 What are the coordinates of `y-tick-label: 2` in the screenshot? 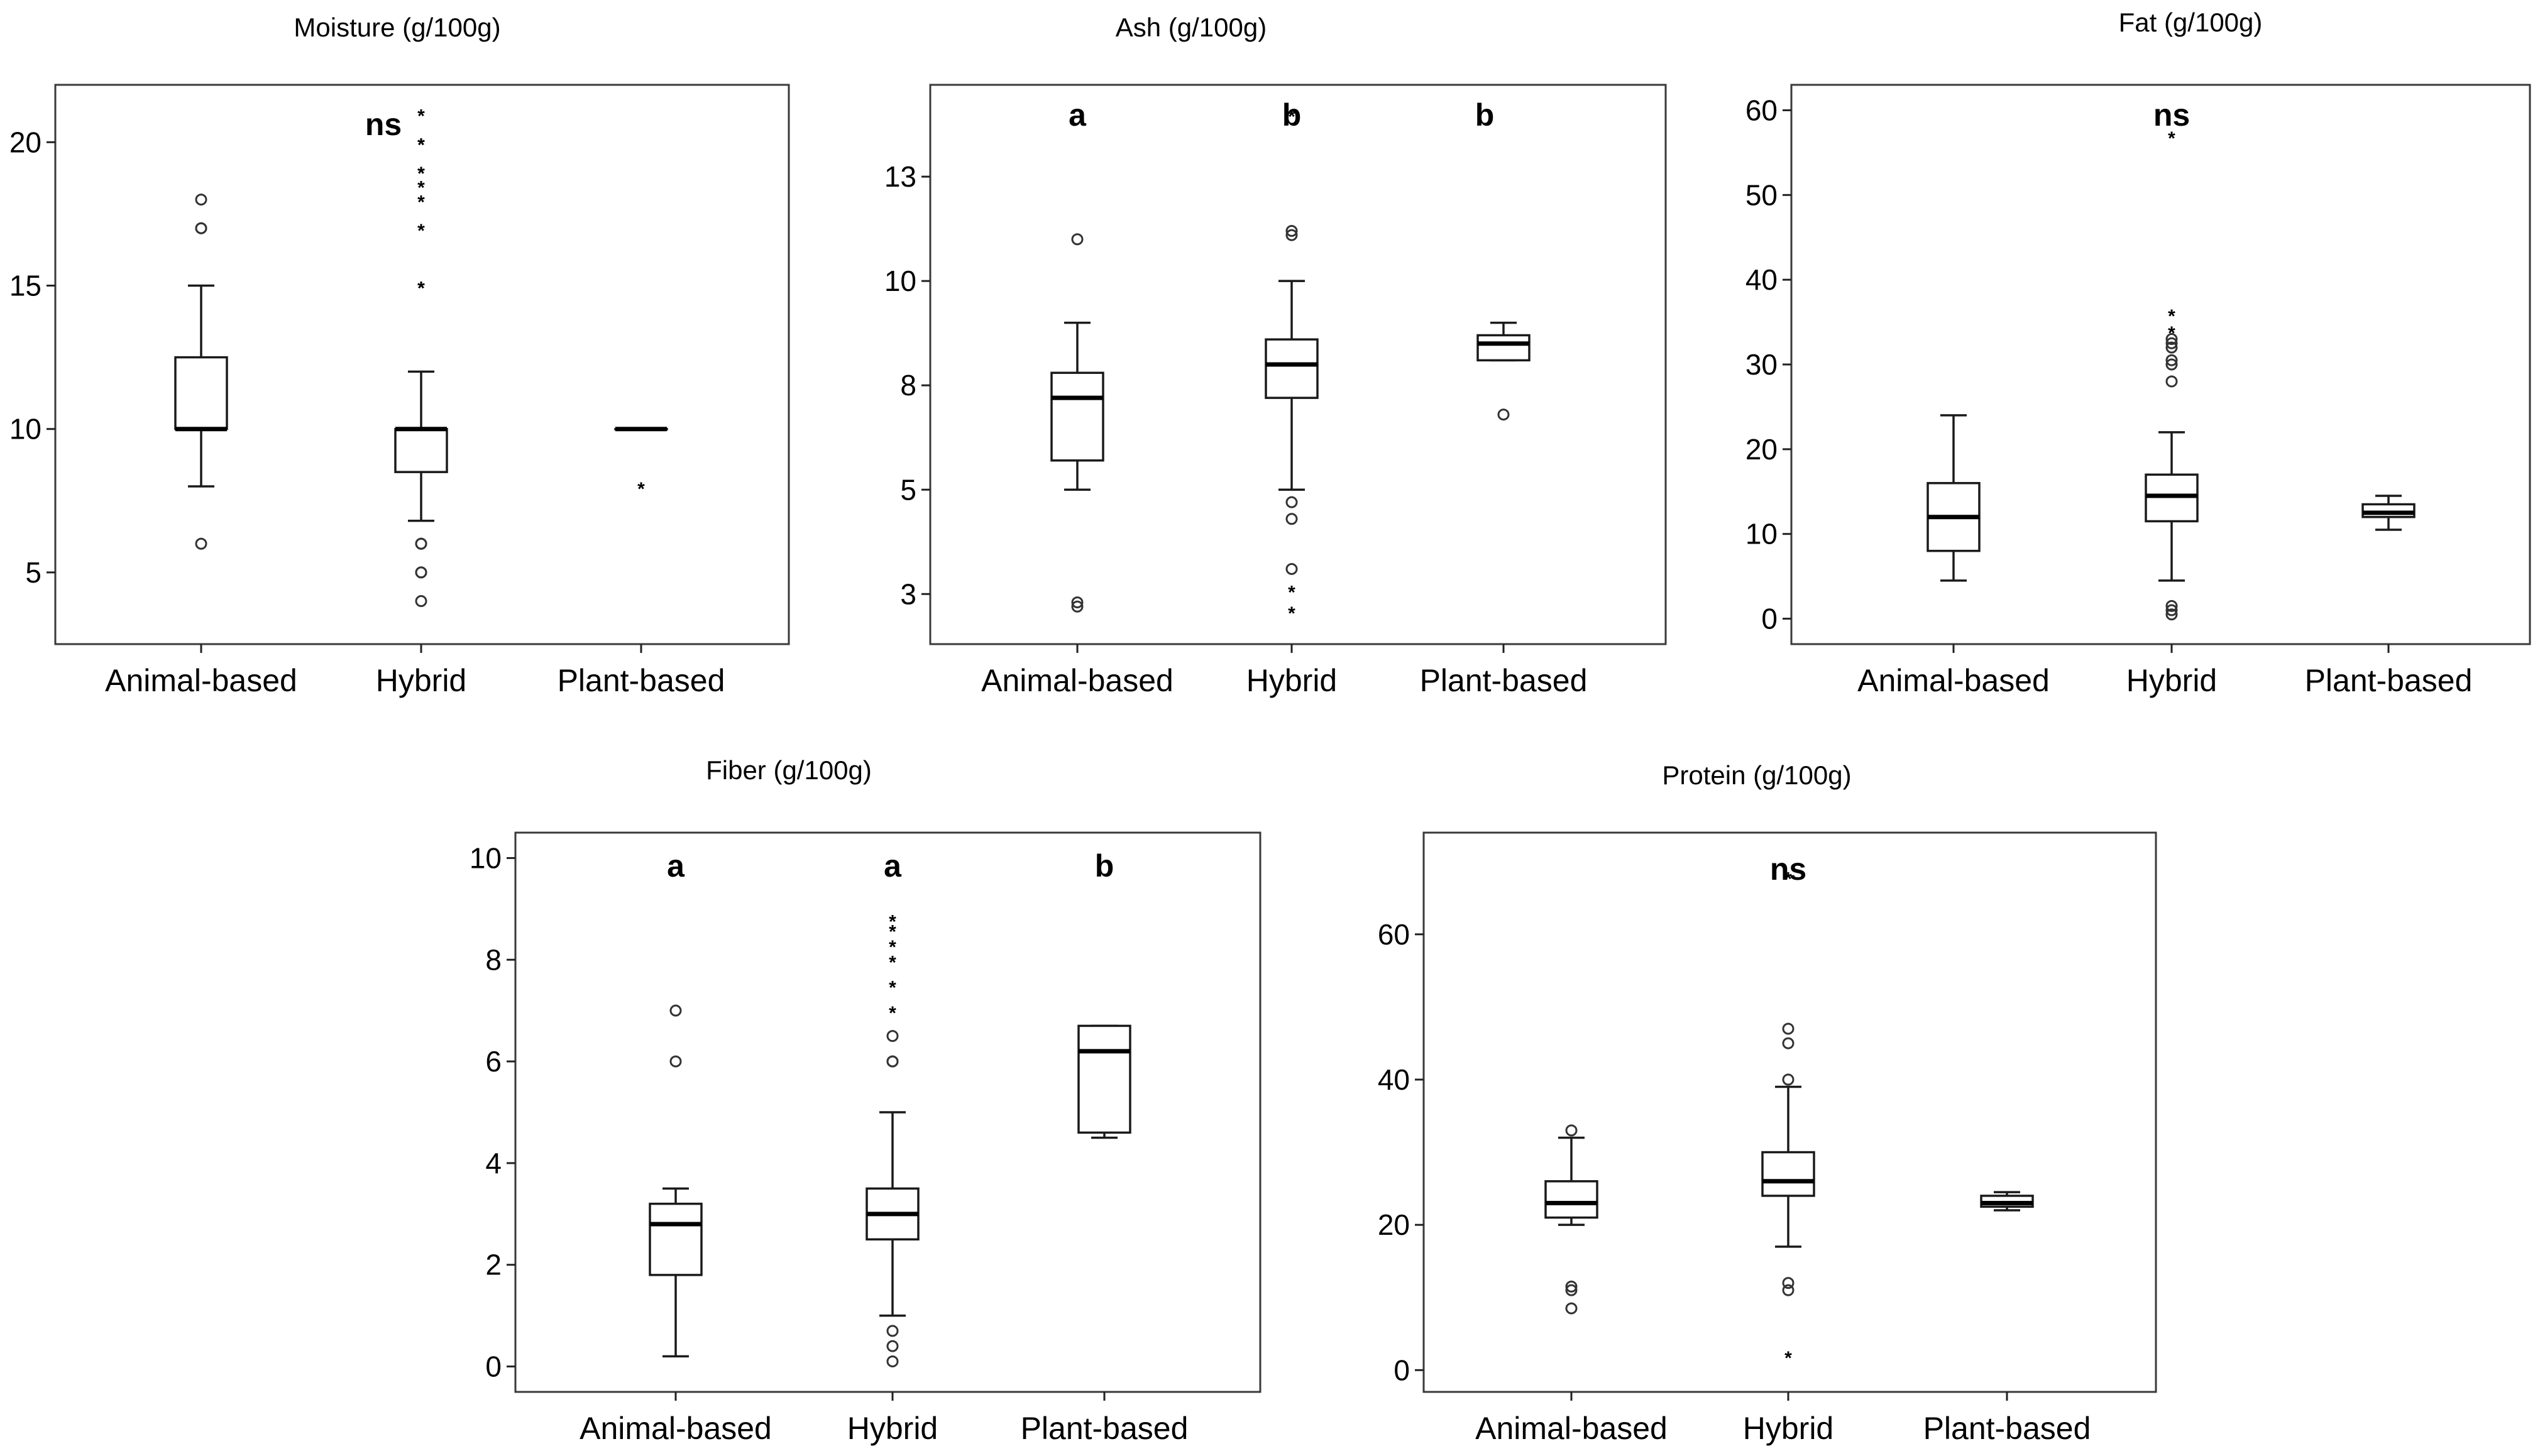 It's located at (493, 1265).